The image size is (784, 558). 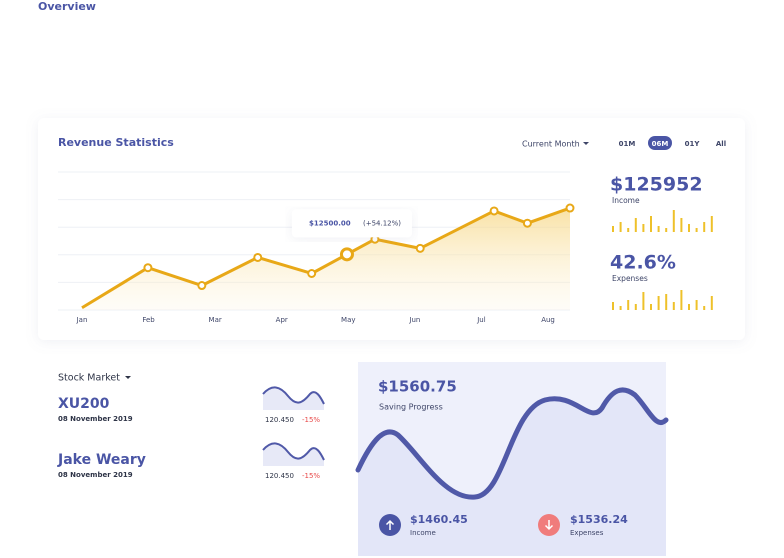 What do you see at coordinates (82, 320) in the screenshot?
I see `x-tick-label: Jan` at bounding box center [82, 320].